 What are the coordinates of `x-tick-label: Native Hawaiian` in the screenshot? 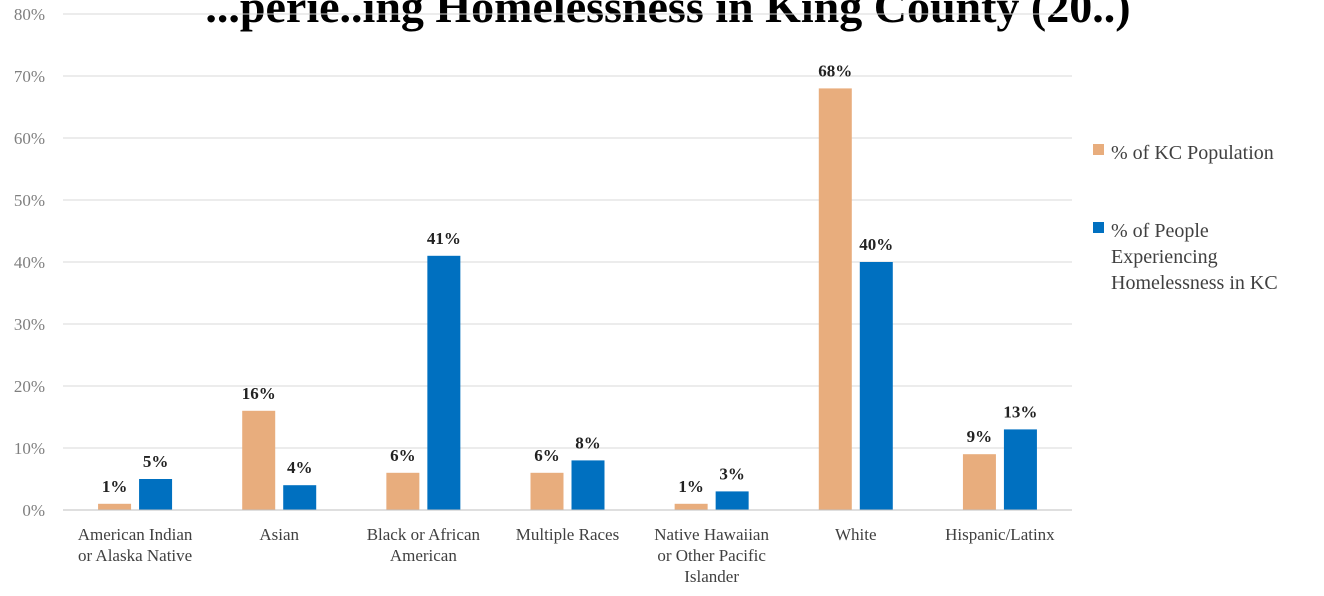 It's located at (711, 534).